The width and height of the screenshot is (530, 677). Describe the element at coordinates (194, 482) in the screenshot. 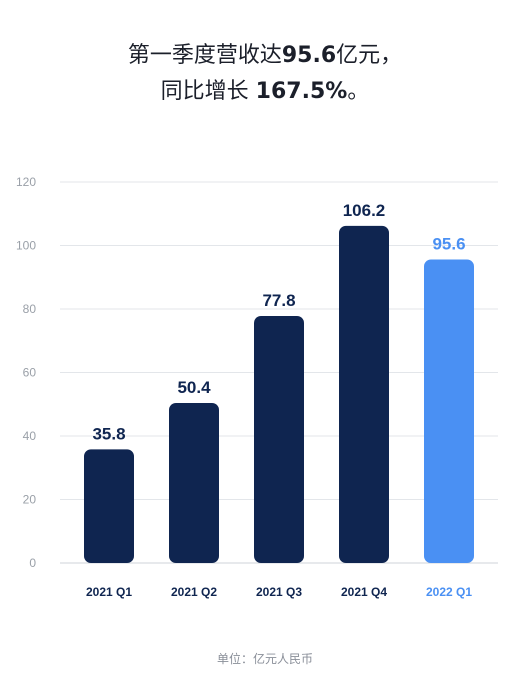

I see `bar-2021-q2` at that location.